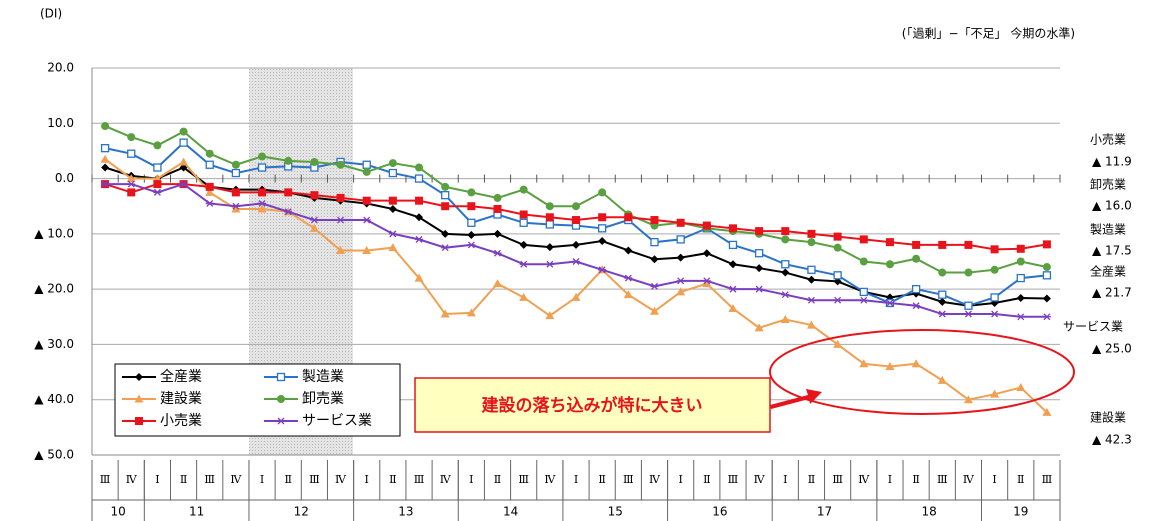 This screenshot has height=521, width=1151. I want to click on year-label: 10, so click(118, 512).